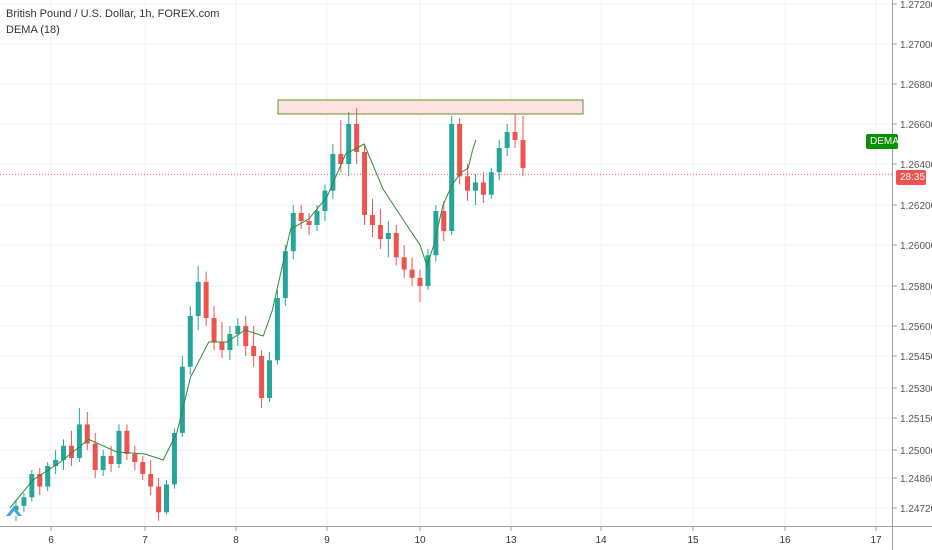  I want to click on price-axis-label: 1.25800, so click(916, 287).